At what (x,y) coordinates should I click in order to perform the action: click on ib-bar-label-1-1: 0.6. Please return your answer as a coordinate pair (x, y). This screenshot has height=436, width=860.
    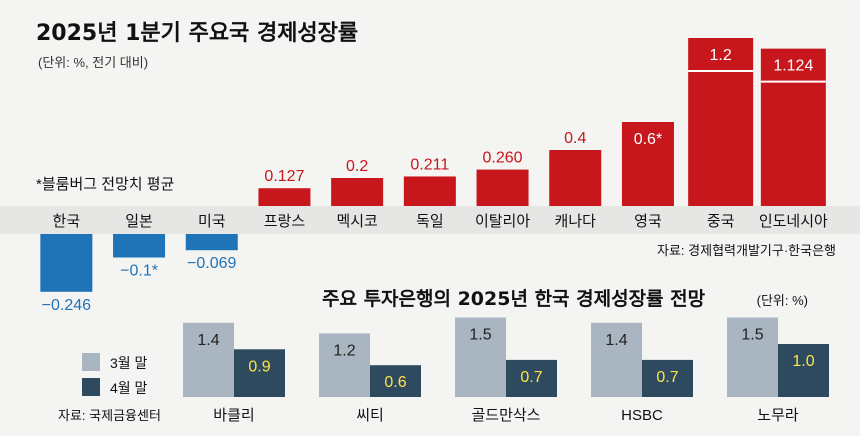
    Looking at the image, I should click on (395, 382).